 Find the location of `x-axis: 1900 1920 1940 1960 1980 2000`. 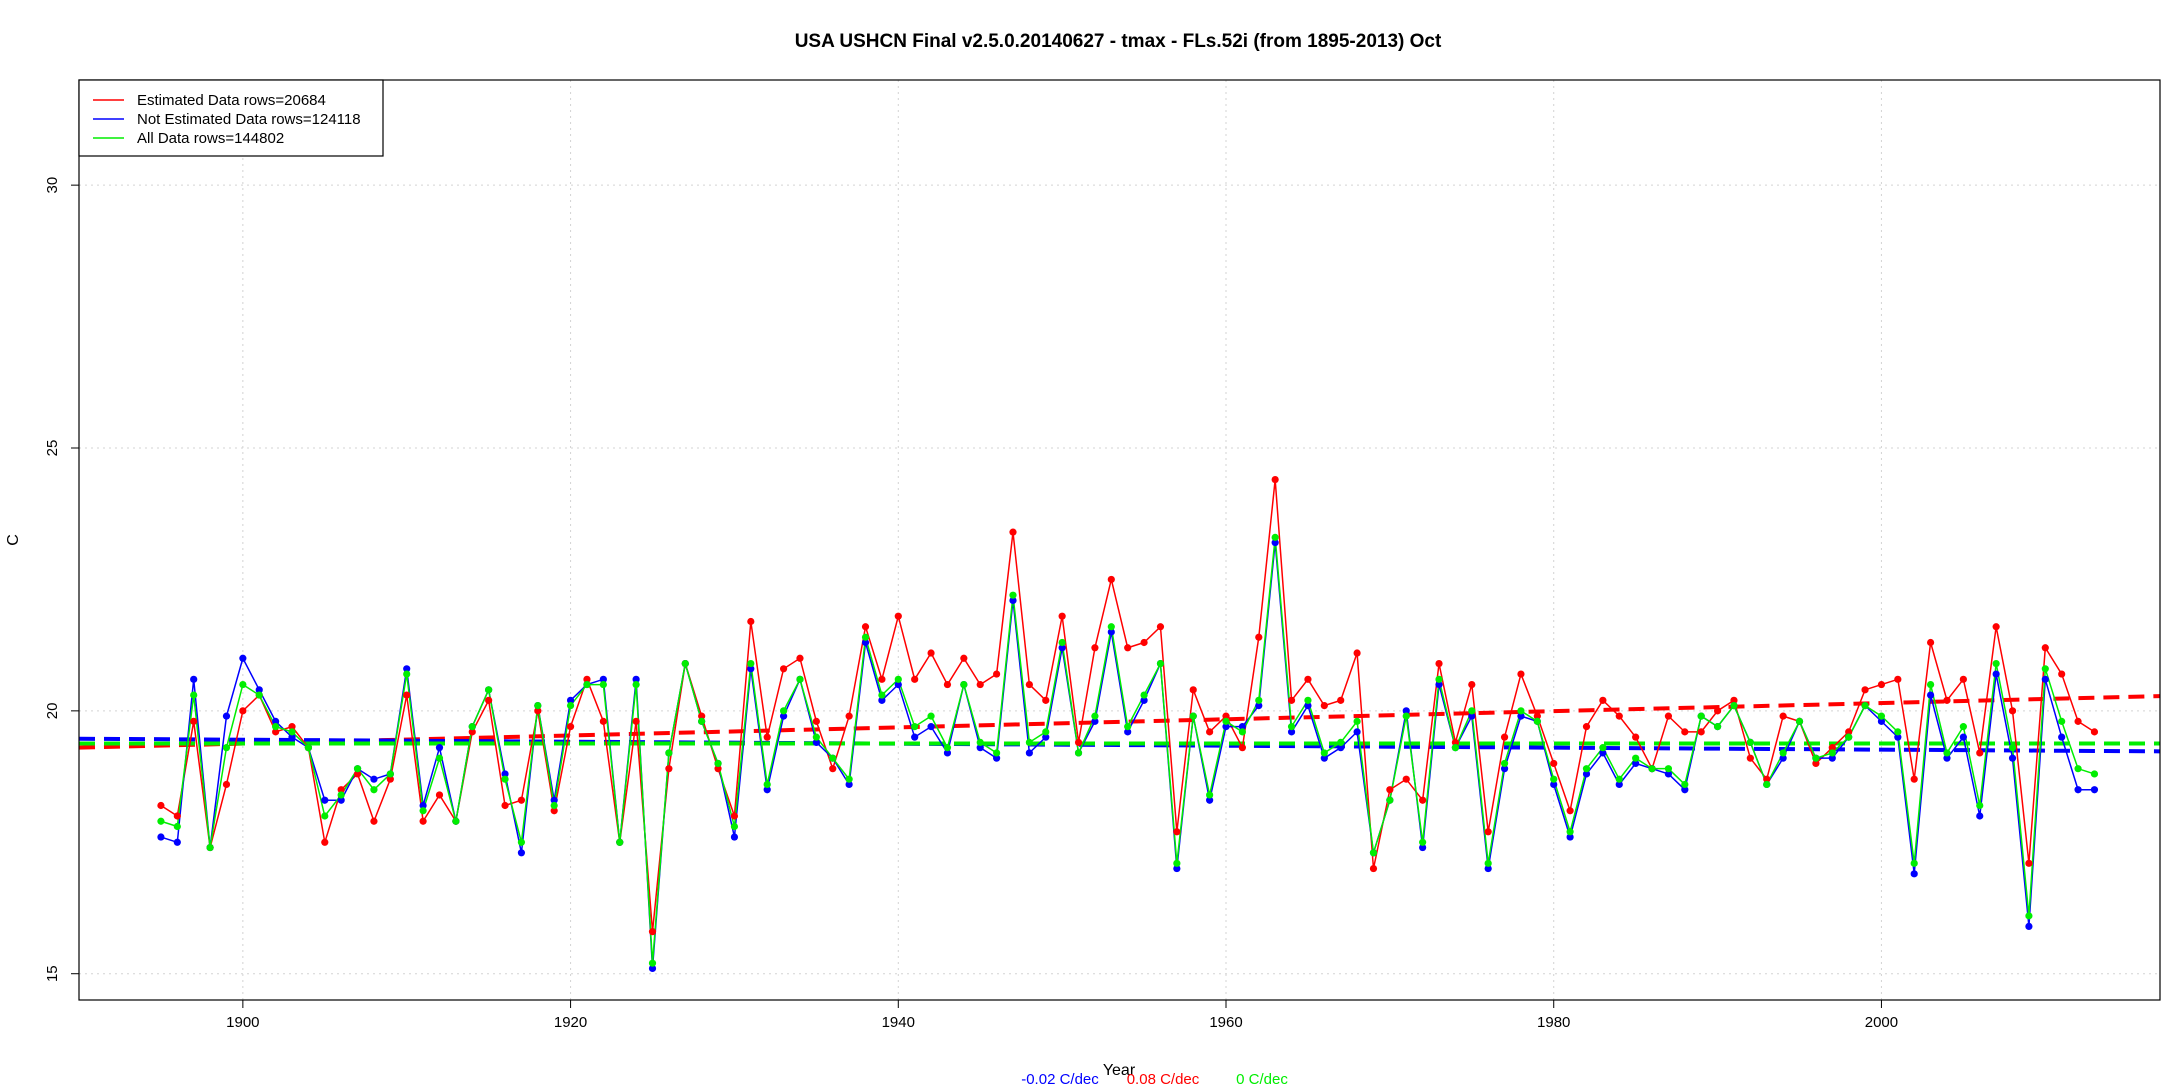

x-axis: 1900 1920 1940 1960 1980 2000 is located at coordinates (1062, 1015).